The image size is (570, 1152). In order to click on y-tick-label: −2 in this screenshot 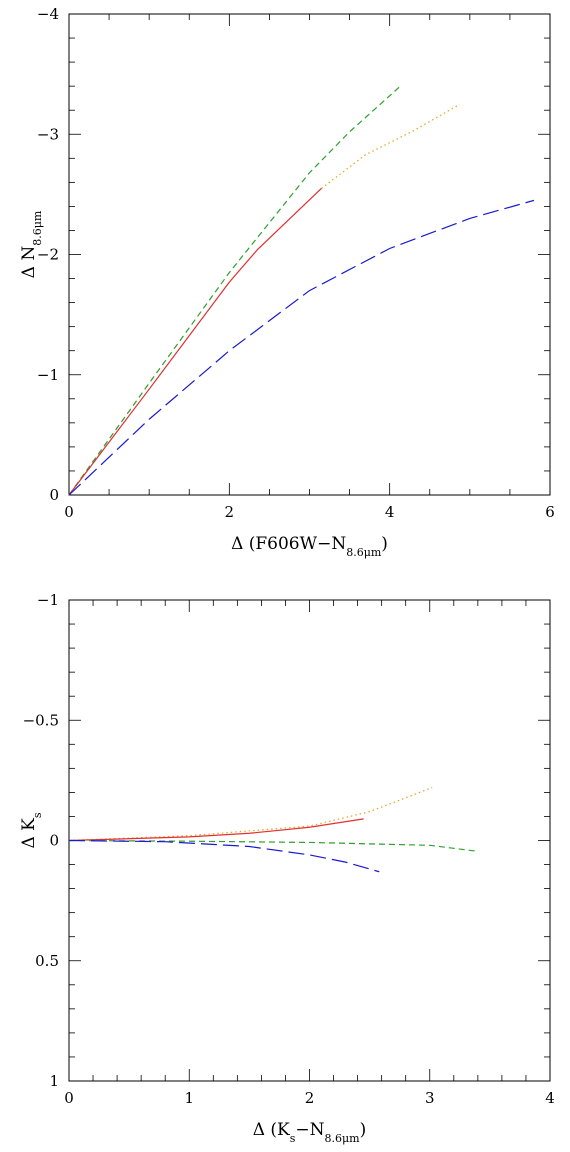, I will do `click(48, 255)`.